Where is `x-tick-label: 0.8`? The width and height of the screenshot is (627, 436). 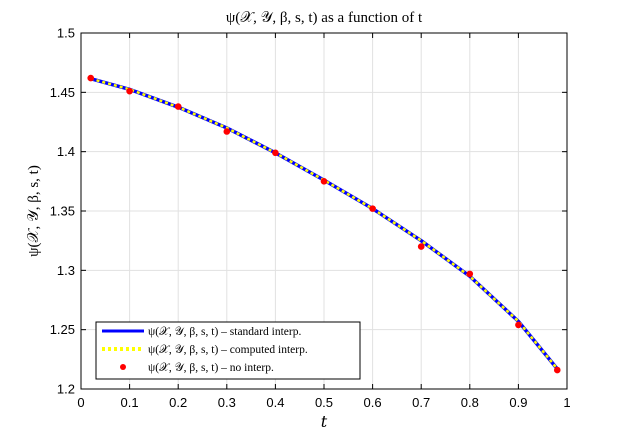 x-tick-label: 0.8 is located at coordinates (470, 402).